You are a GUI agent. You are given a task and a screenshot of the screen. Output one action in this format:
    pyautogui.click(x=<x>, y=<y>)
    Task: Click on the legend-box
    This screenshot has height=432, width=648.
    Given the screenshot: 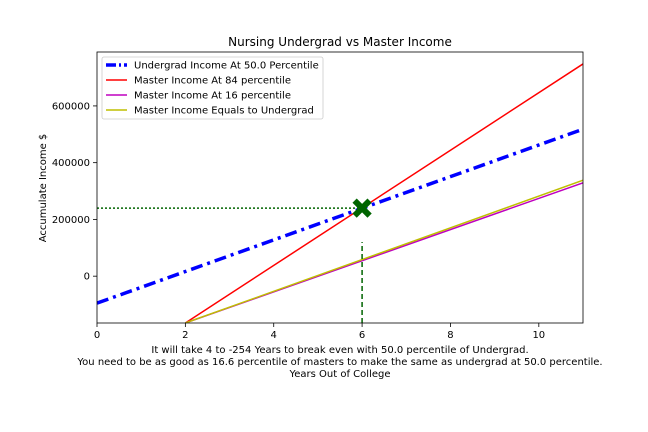 What is the action you would take?
    pyautogui.click(x=212, y=88)
    